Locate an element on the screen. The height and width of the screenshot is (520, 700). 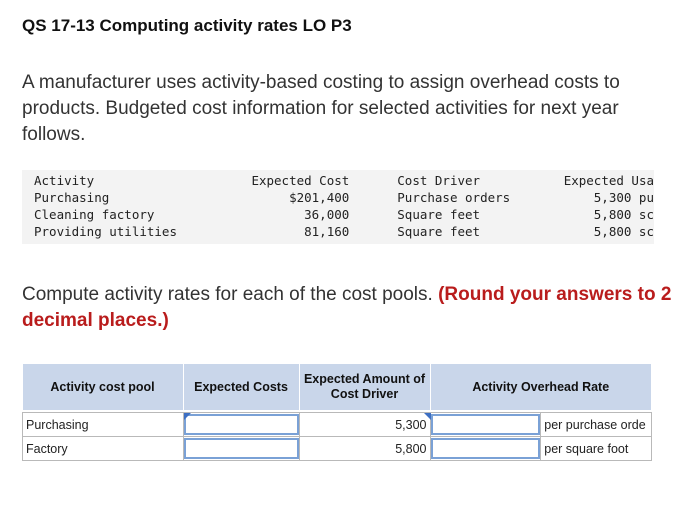
factory-rate-input is located at coordinates (485, 448).